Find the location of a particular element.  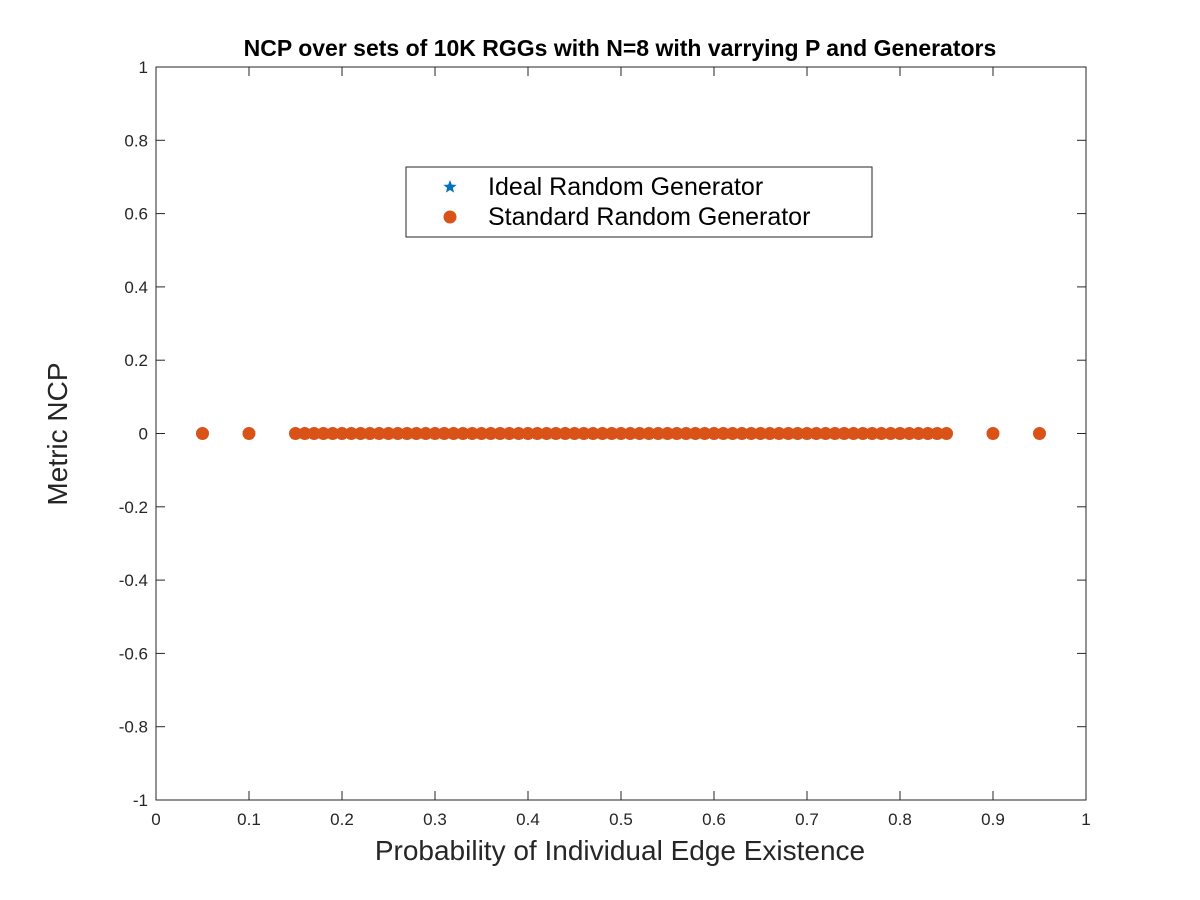

y-tick-label: -0.2 is located at coordinates (133, 507).